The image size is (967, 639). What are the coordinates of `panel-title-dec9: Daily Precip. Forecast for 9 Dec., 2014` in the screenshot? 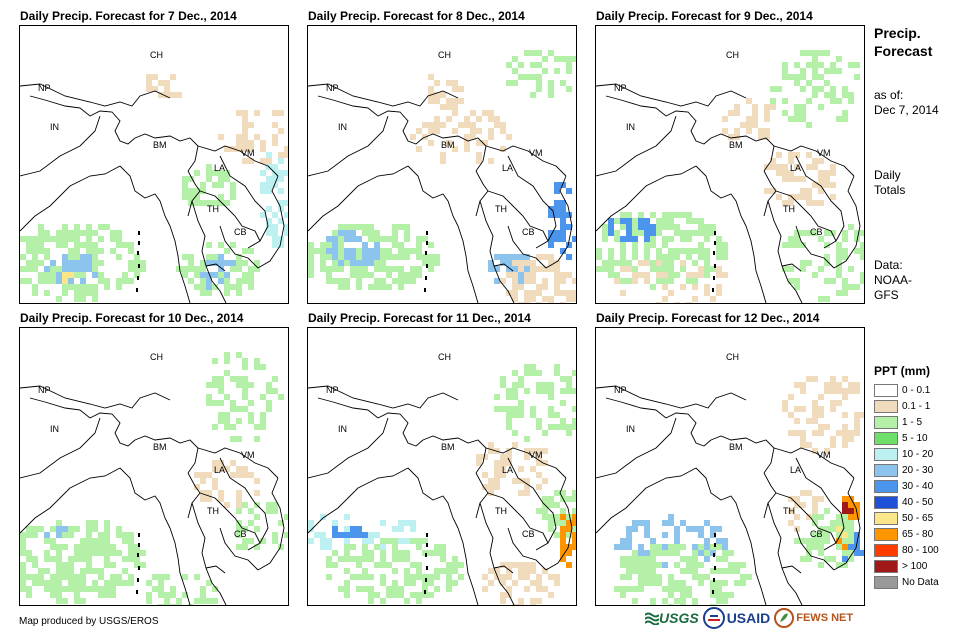 It's located at (704, 16).